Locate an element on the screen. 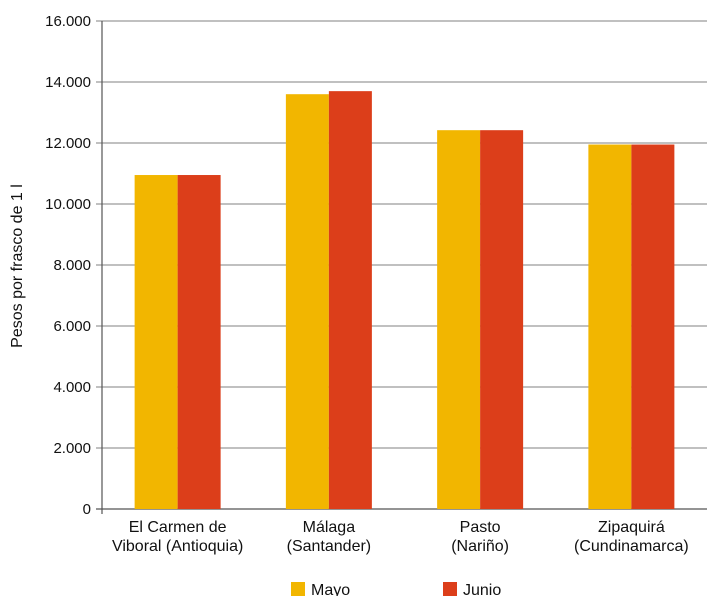 Image resolution: width=710 pixels, height=596 pixels. y-tick-label: 12.000 is located at coordinates (68, 143).